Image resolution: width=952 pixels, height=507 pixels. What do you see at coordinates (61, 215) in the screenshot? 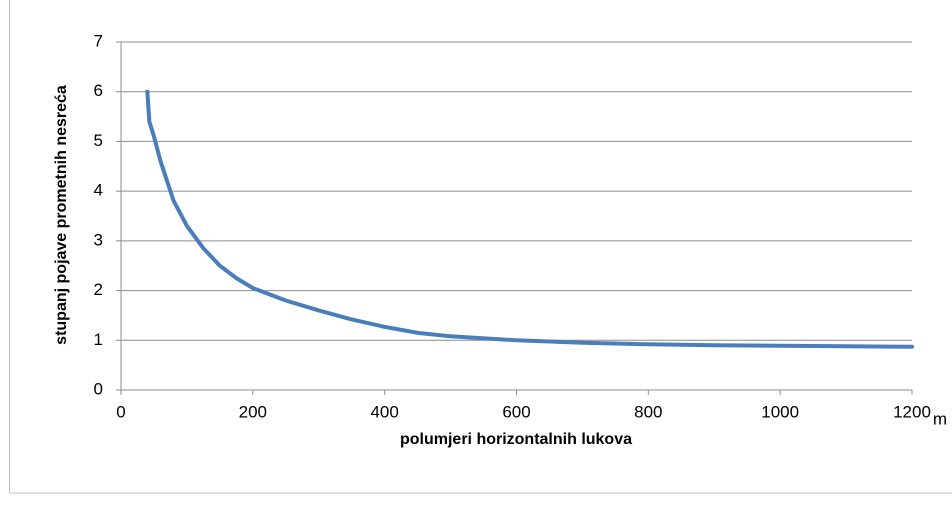
I see `y-axis-label: stupanj pojave prometnih nesreća` at bounding box center [61, 215].